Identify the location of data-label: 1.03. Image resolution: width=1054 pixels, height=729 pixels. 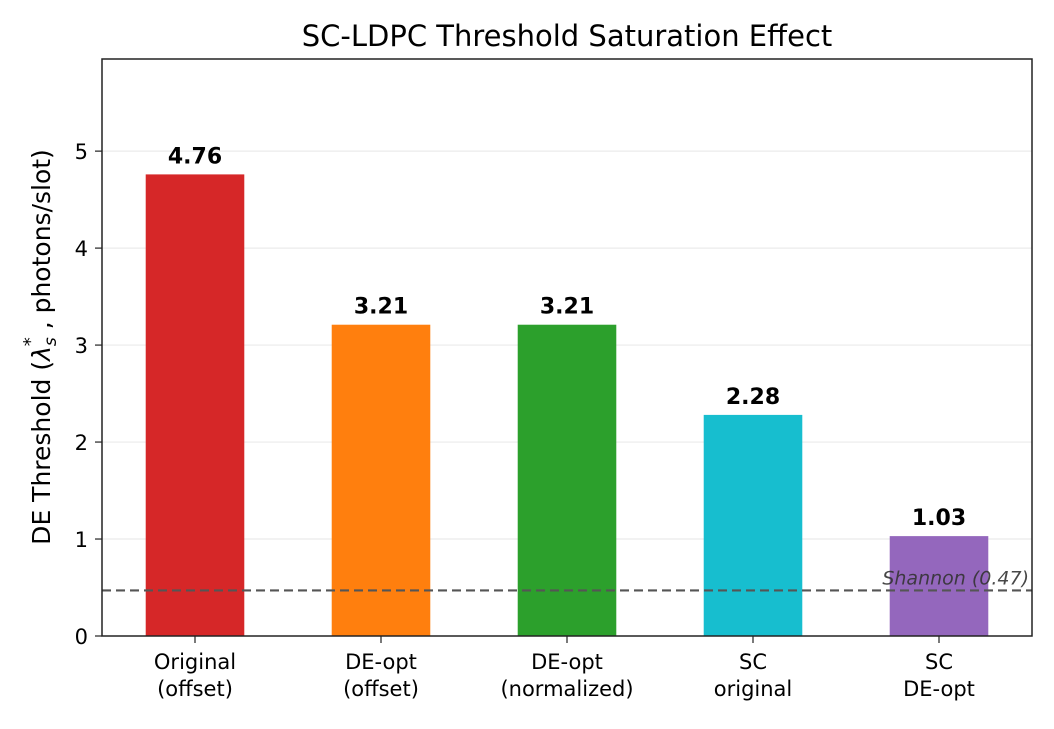
(939, 518).